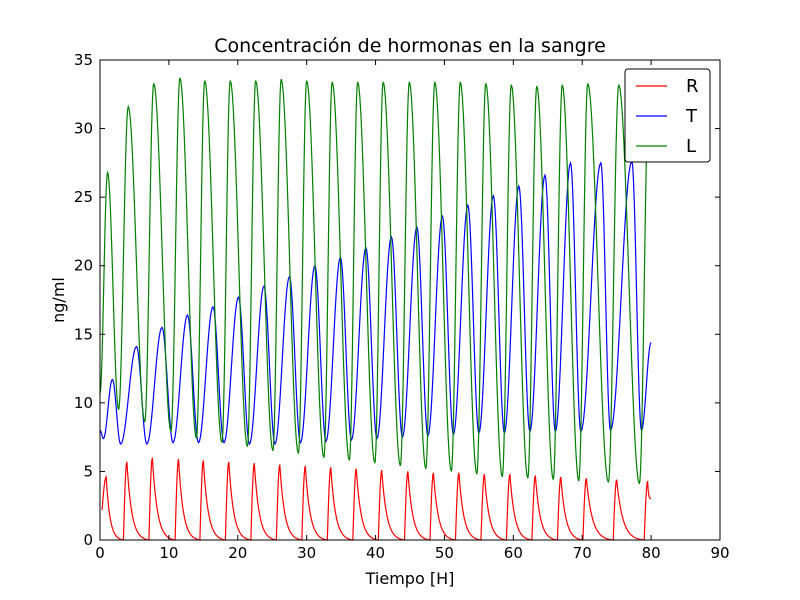 Image resolution: width=800 pixels, height=600 pixels. Describe the element at coordinates (410, 578) in the screenshot. I see `x-axis-label: Tiempo [H]` at that location.